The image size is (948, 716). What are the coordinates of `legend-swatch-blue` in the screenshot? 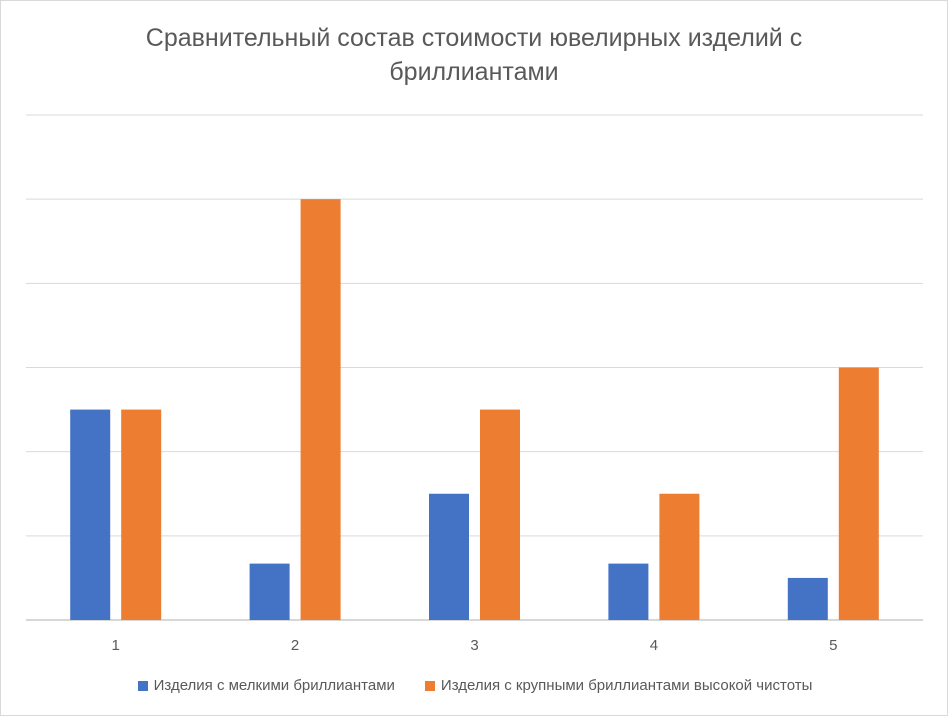 It's located at (142, 685).